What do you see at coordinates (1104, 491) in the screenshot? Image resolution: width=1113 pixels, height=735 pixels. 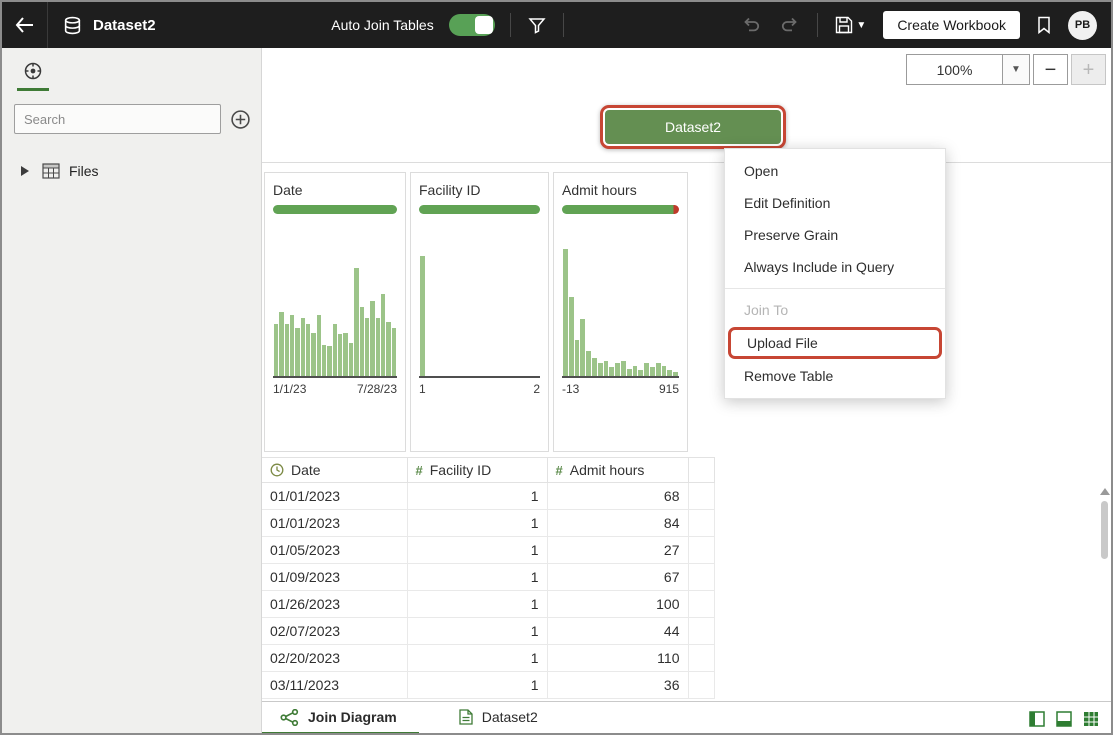 I see `scroll-up-icon` at bounding box center [1104, 491].